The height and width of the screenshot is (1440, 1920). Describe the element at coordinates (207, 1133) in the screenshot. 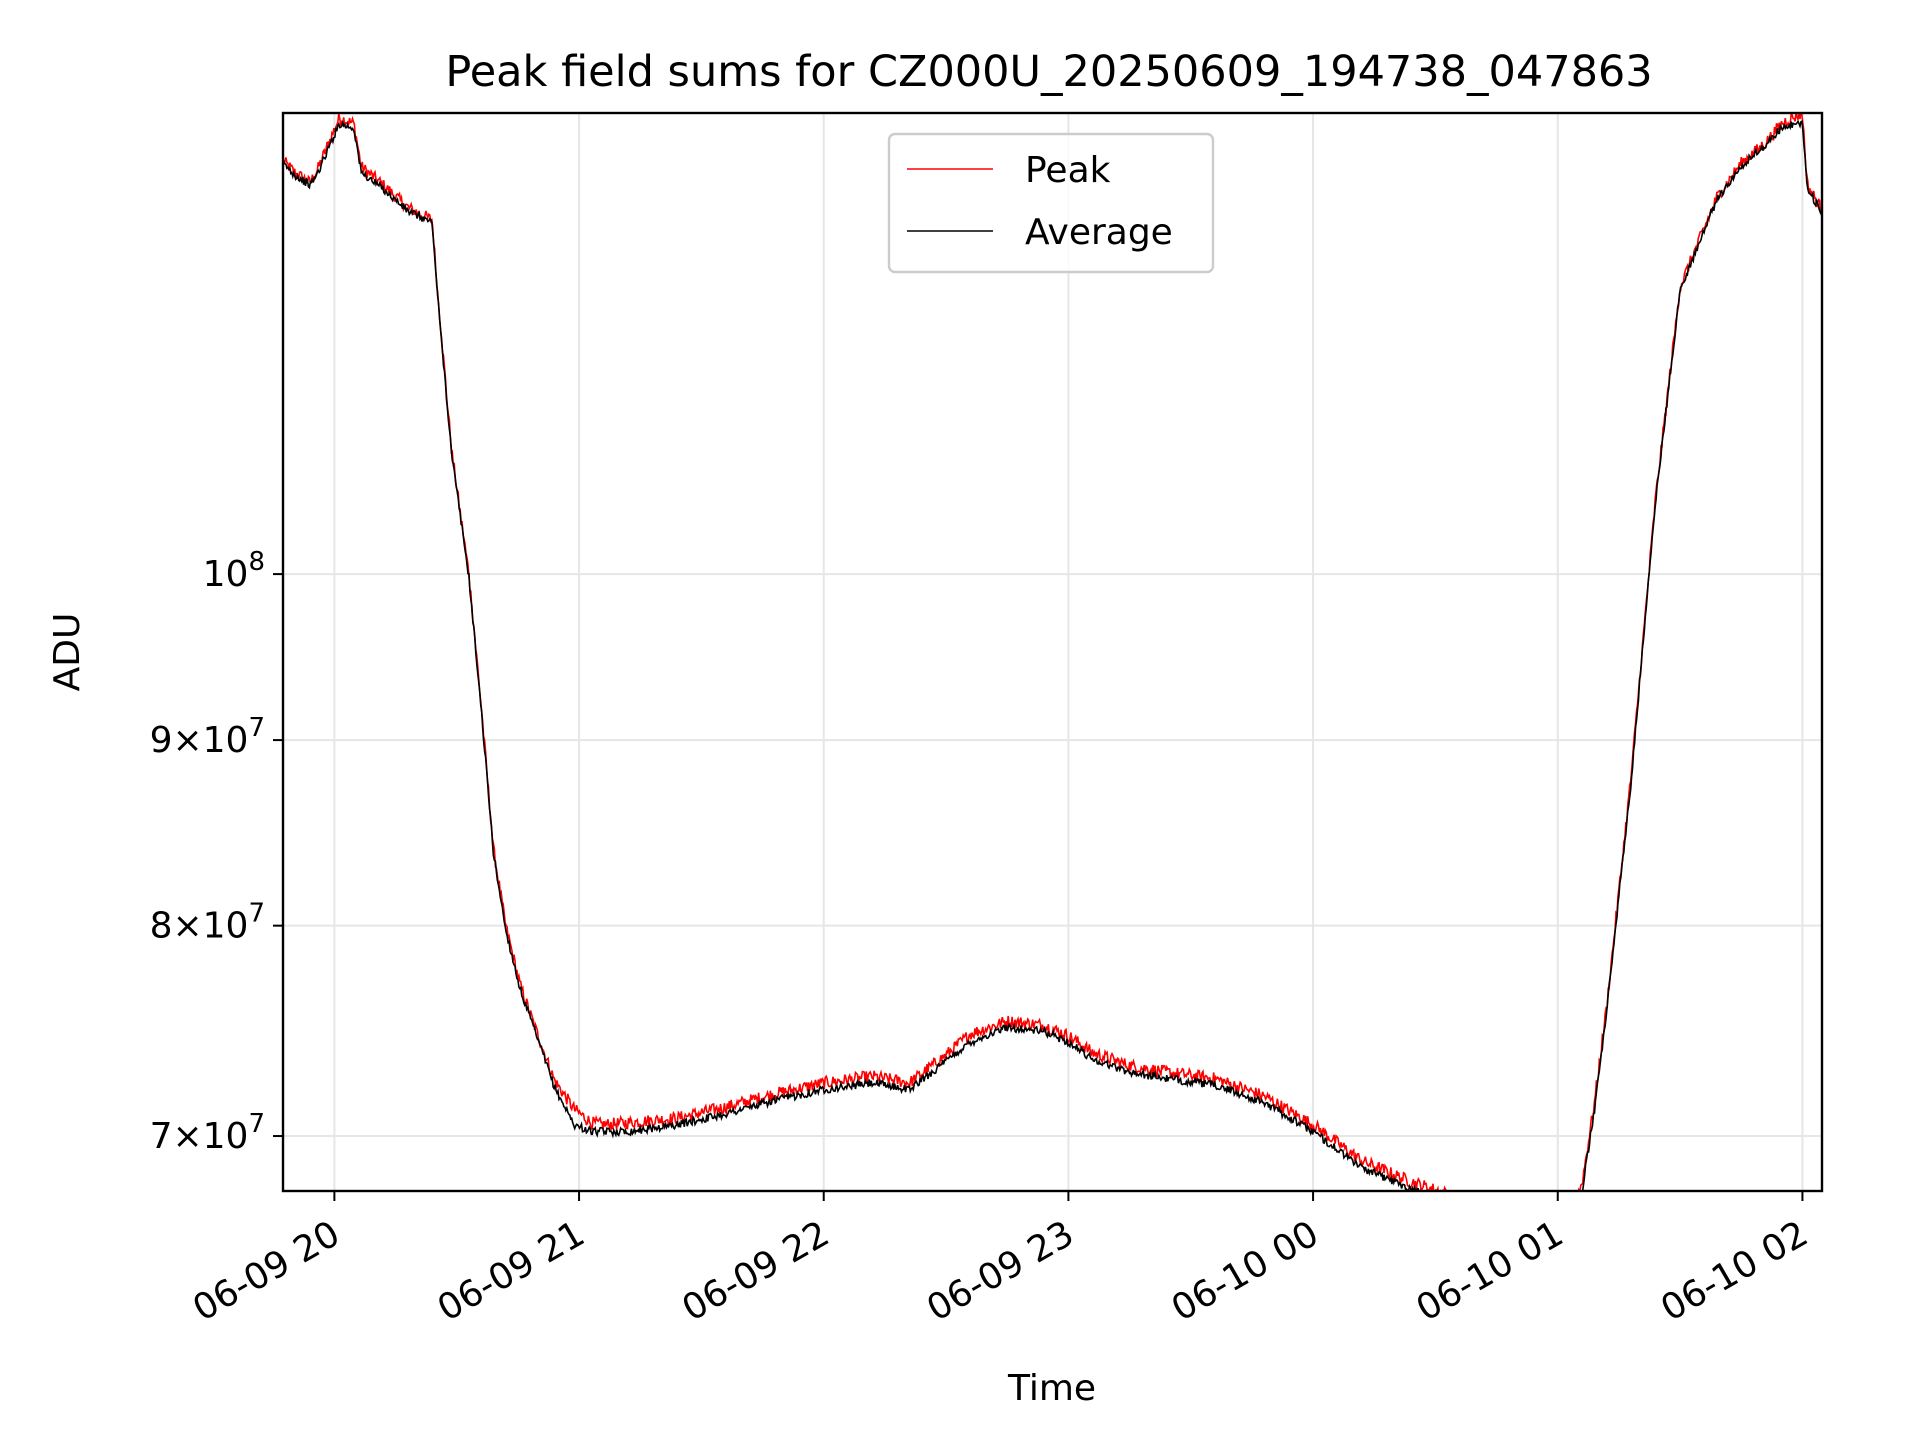

I see `y-tick-label: 7×107` at that location.